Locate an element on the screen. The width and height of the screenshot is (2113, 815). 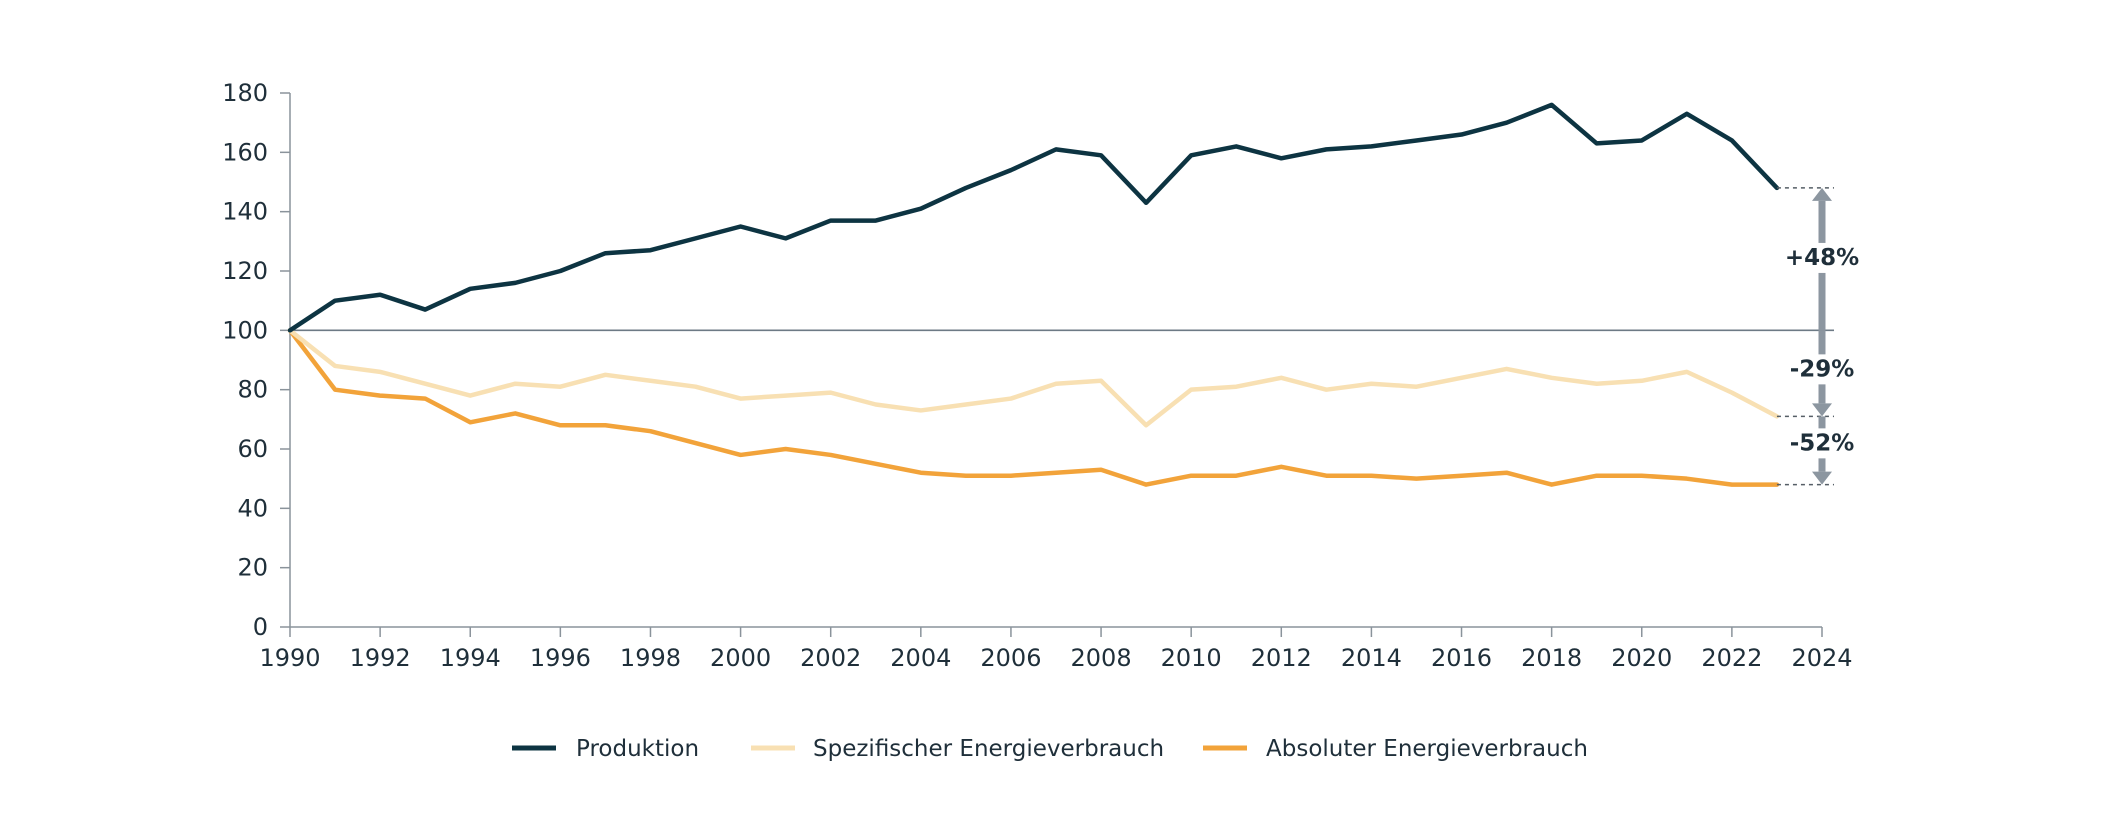
x-tick-label: 1996 is located at coordinates (560, 658).